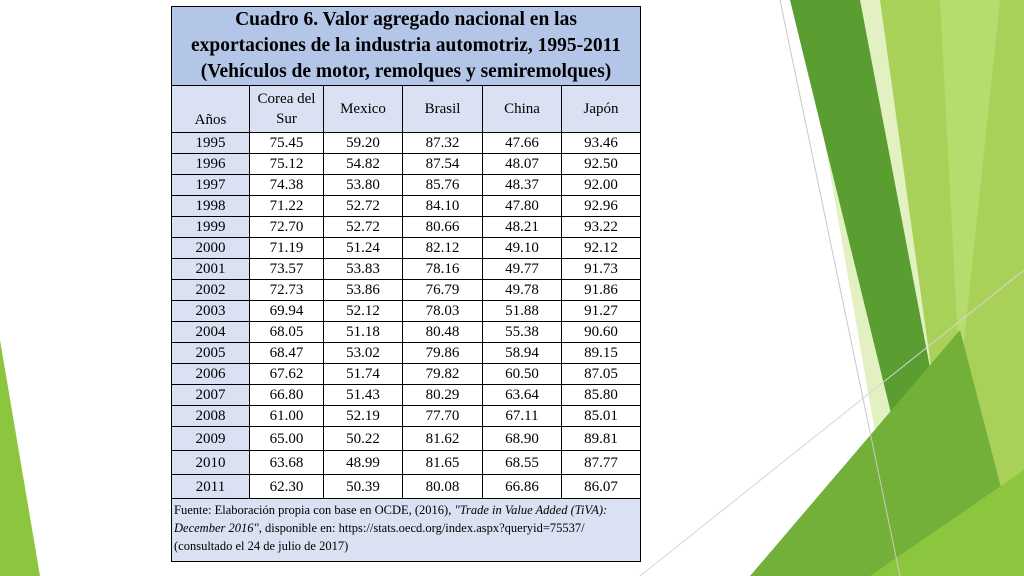 This screenshot has height=576, width=1024. Describe the element at coordinates (952, 288) in the screenshot. I see `right-green-mid-shape` at that location.